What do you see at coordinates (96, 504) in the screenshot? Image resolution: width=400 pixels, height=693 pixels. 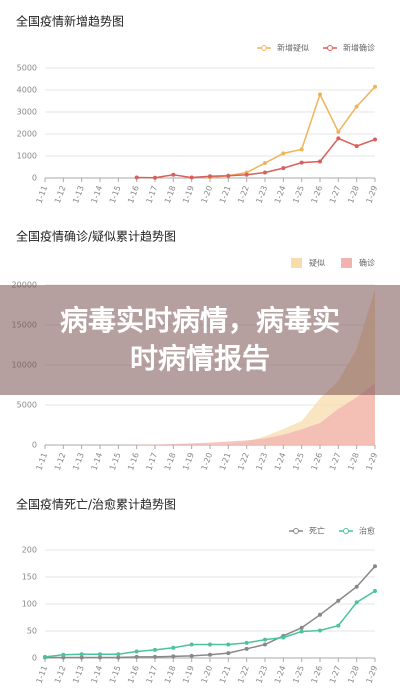 I see `chart-title: 全国疫情死亡/治愈累计趋势图` at bounding box center [96, 504].